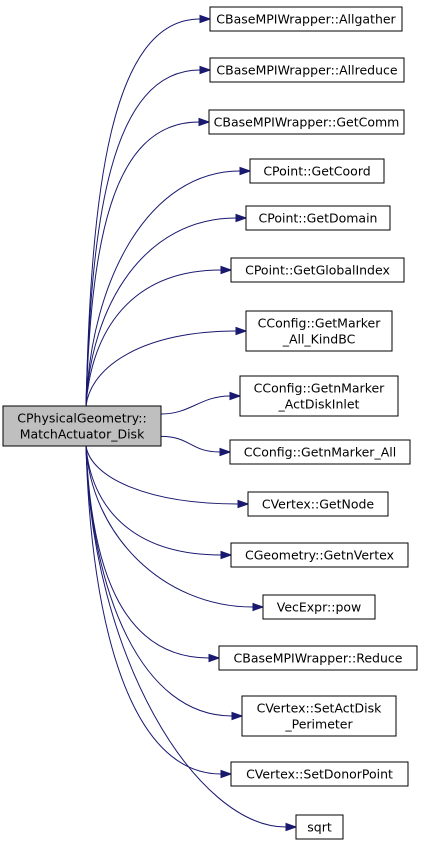 This screenshot has width=432, height=844. What do you see at coordinates (319, 404) in the screenshot?
I see `node-label-line: _ActDiskInlet` at bounding box center [319, 404].